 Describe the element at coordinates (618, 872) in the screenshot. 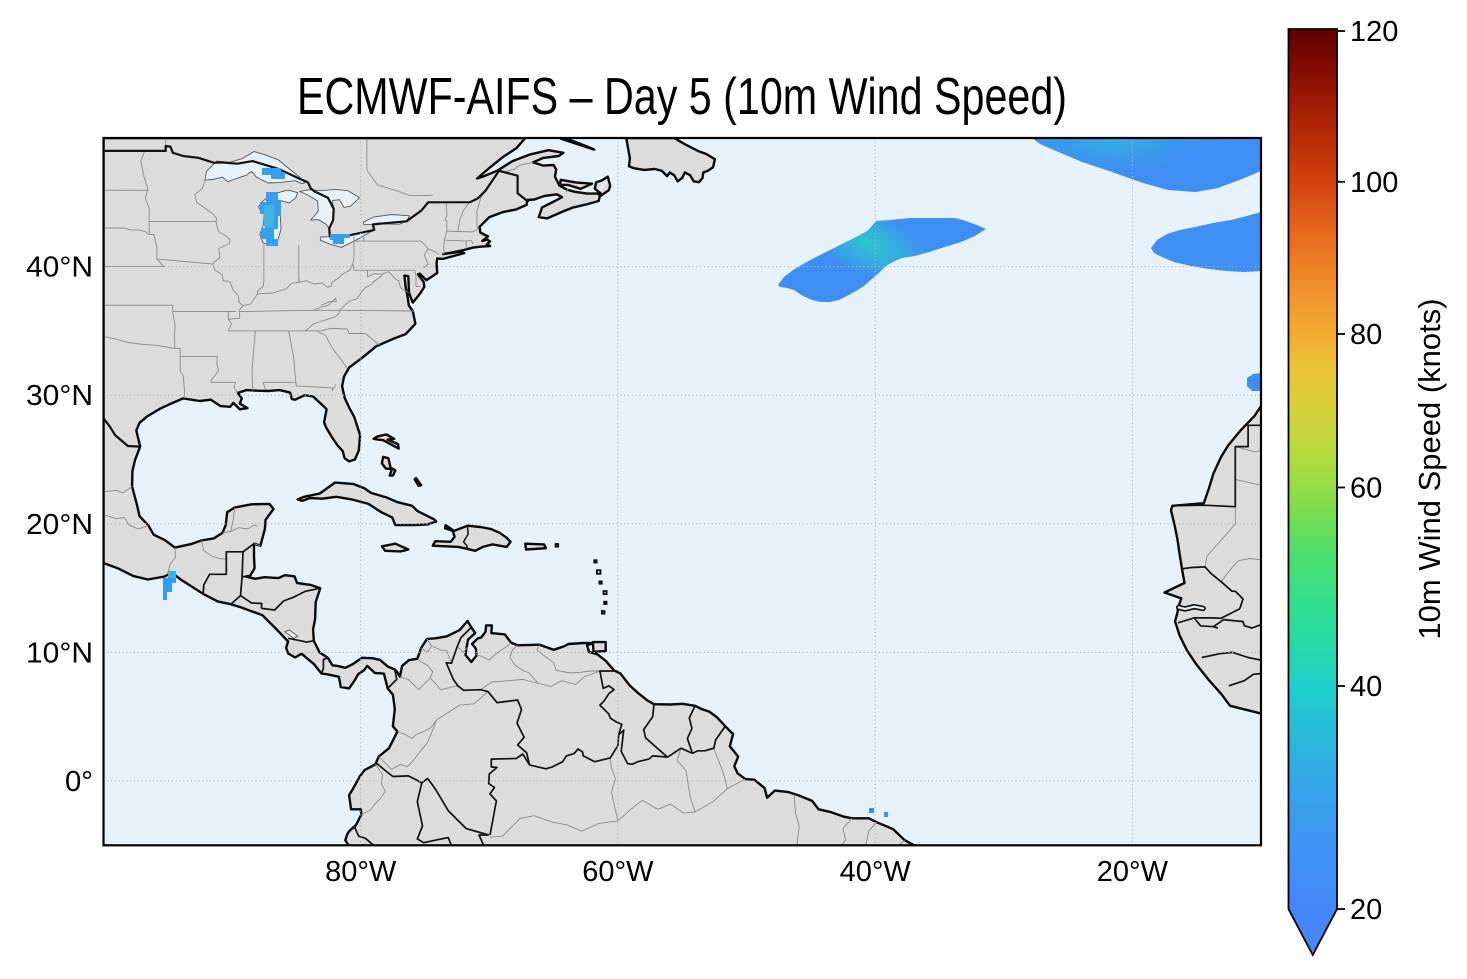

I see `svg-text: 60°W` at that location.